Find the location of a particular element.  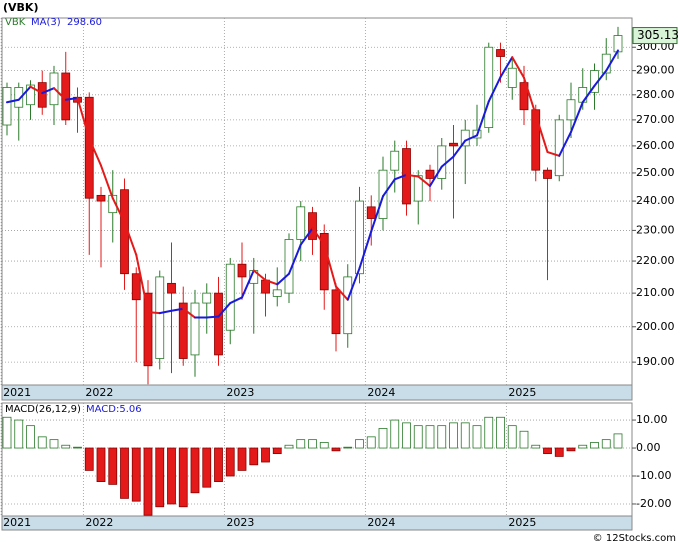

x-tick-label: 2024 is located at coordinates (381, 392).